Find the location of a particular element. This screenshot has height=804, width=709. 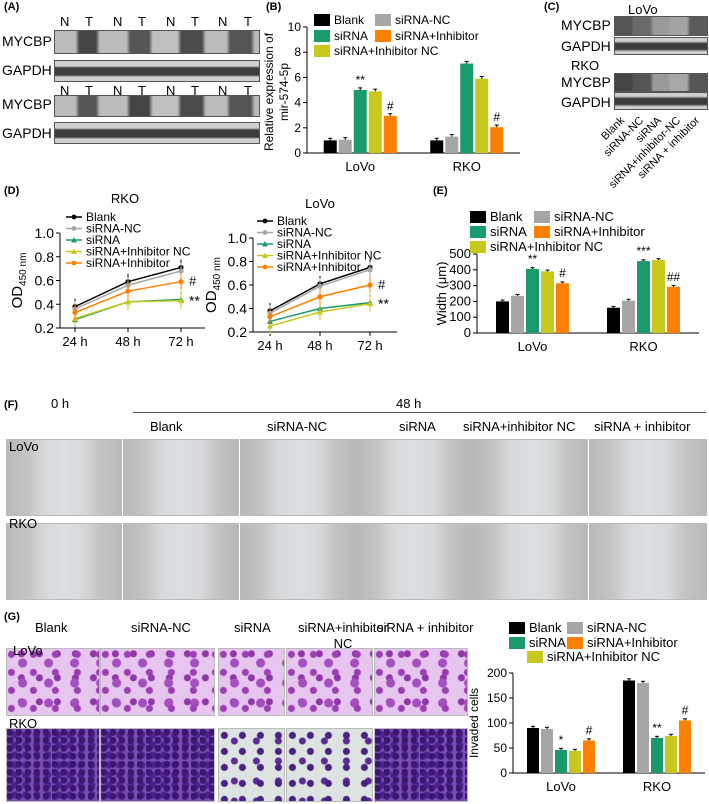

y-tick-label: 100 is located at coordinates (460, 316).